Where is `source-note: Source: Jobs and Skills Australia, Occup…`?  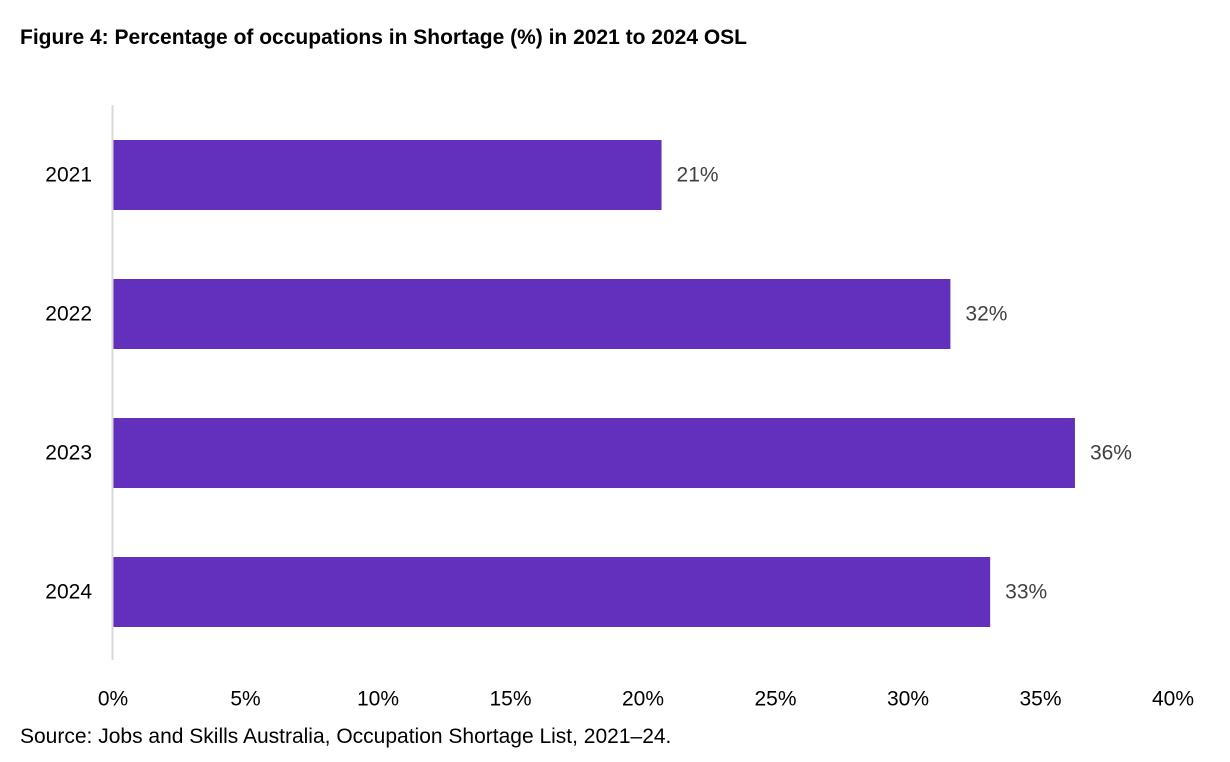
source-note: Source: Jobs and Skills Australia, Occup… is located at coordinates (346, 736).